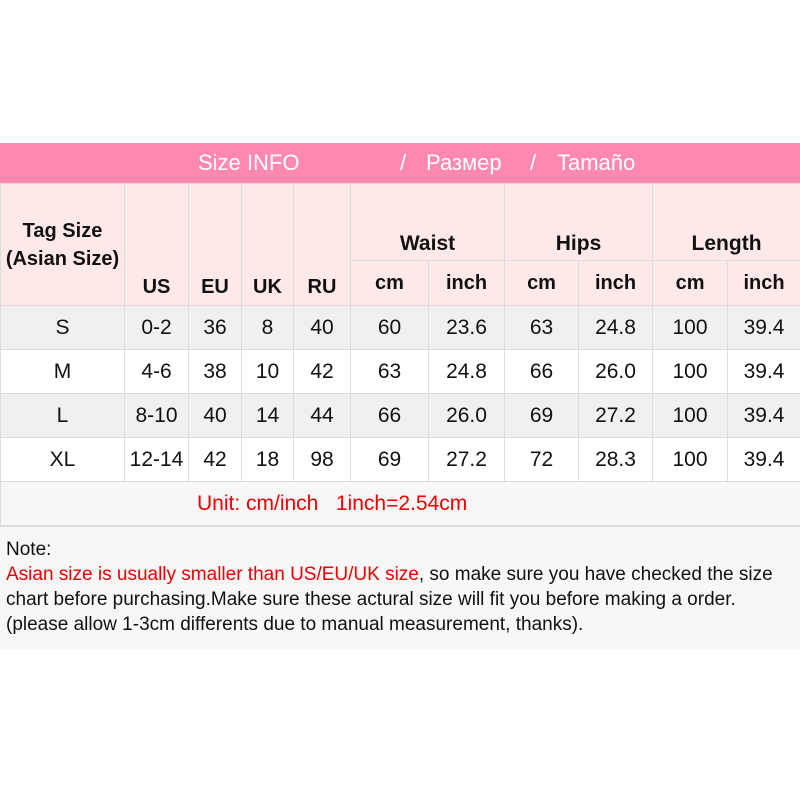 This screenshot has width=800, height=800. I want to click on header-uk: UK, so click(267, 244).